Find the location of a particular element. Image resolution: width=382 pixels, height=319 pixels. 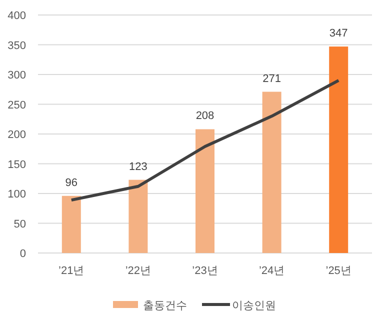

data-label: 96 is located at coordinates (71, 182).